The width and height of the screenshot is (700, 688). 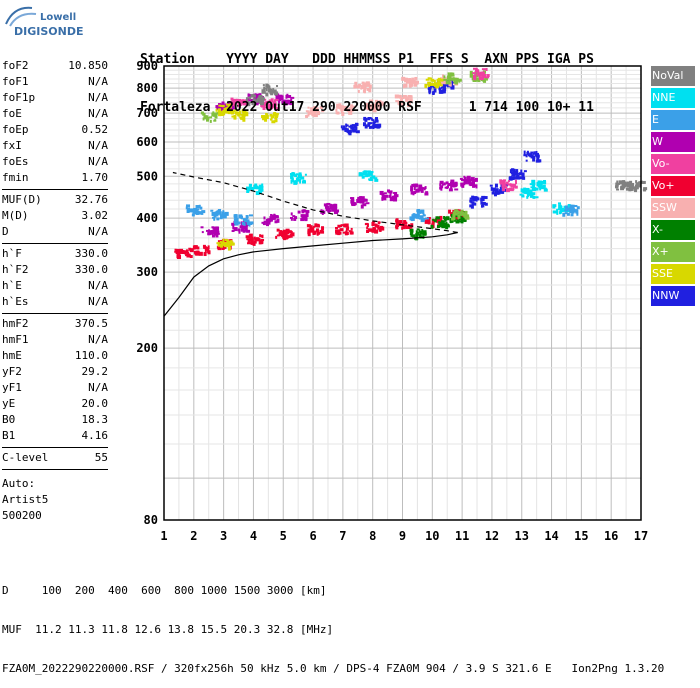 I want to click on x-tick-label: 12, so click(x=492, y=536).